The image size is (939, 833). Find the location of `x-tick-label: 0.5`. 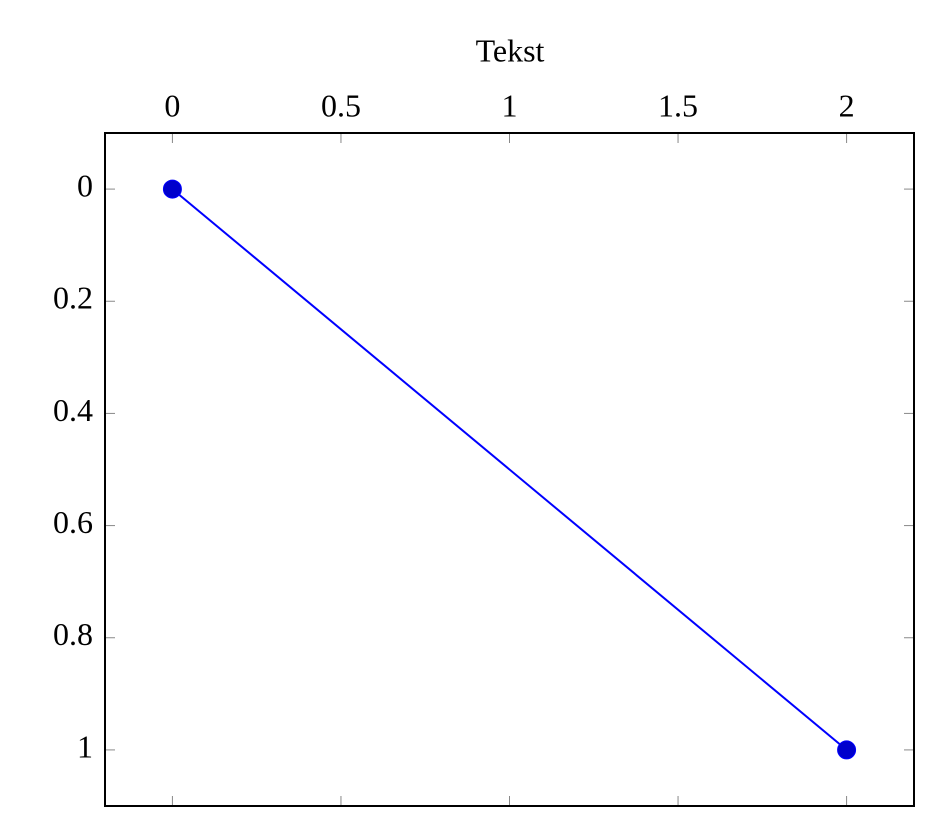

x-tick-label: 0.5 is located at coordinates (341, 105).